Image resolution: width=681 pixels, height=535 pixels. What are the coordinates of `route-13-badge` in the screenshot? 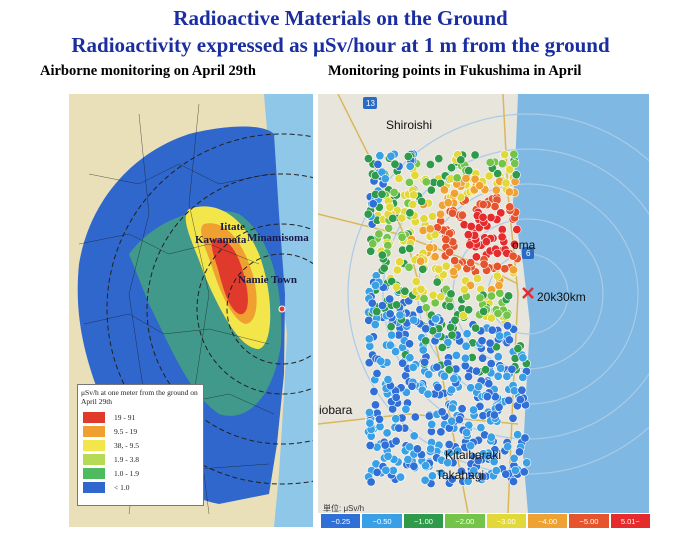 It's located at (370, 103).